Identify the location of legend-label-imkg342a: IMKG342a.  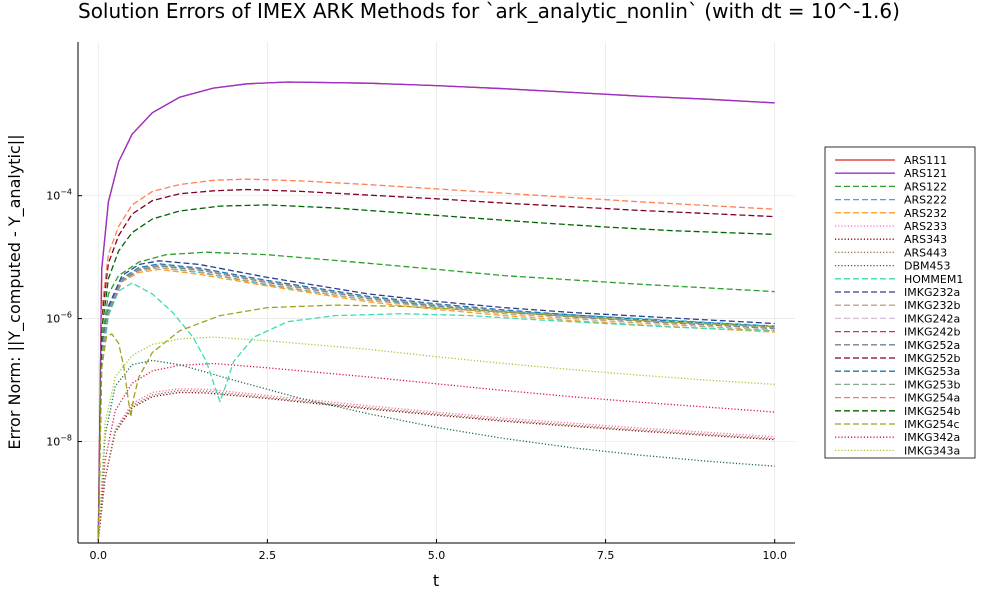
(932, 437).